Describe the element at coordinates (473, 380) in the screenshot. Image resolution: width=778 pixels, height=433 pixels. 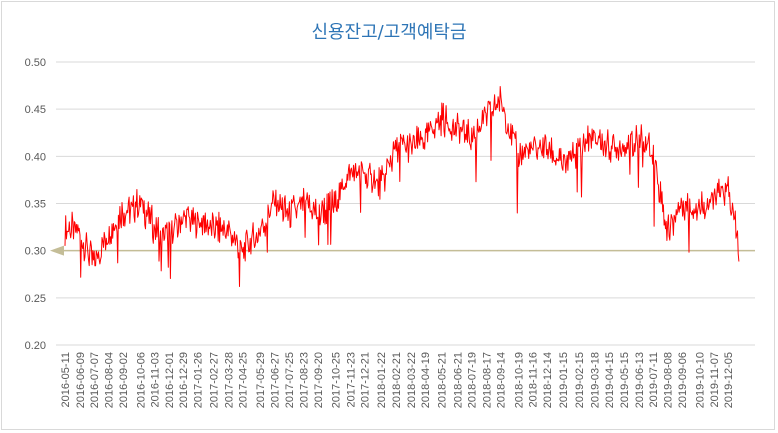
I see `x-tick-label: 2018-07-19` at that location.